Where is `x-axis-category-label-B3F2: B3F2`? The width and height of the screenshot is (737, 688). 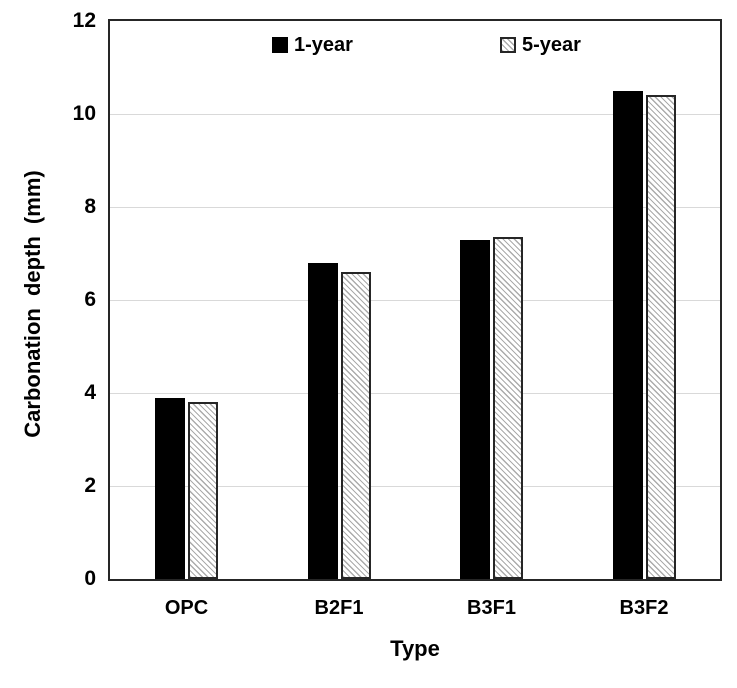 x-axis-category-label-B3F2: B3F2 is located at coordinates (644, 608).